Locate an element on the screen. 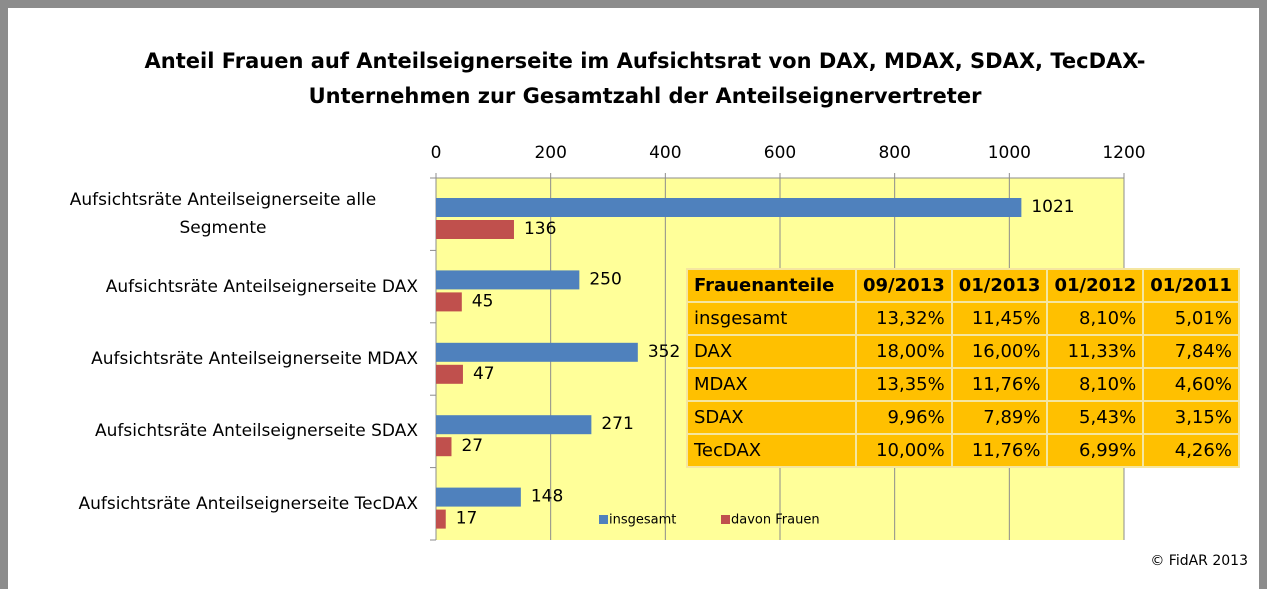 The width and height of the screenshot is (1267, 589). x-tick-label: 800 is located at coordinates (894, 153).